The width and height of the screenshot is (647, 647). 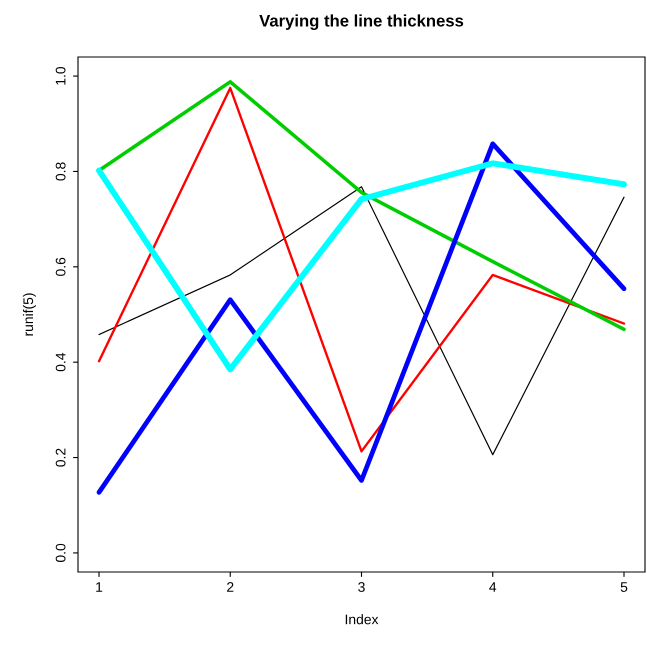 I want to click on y-tick-label: 0.2, so click(x=61, y=457).